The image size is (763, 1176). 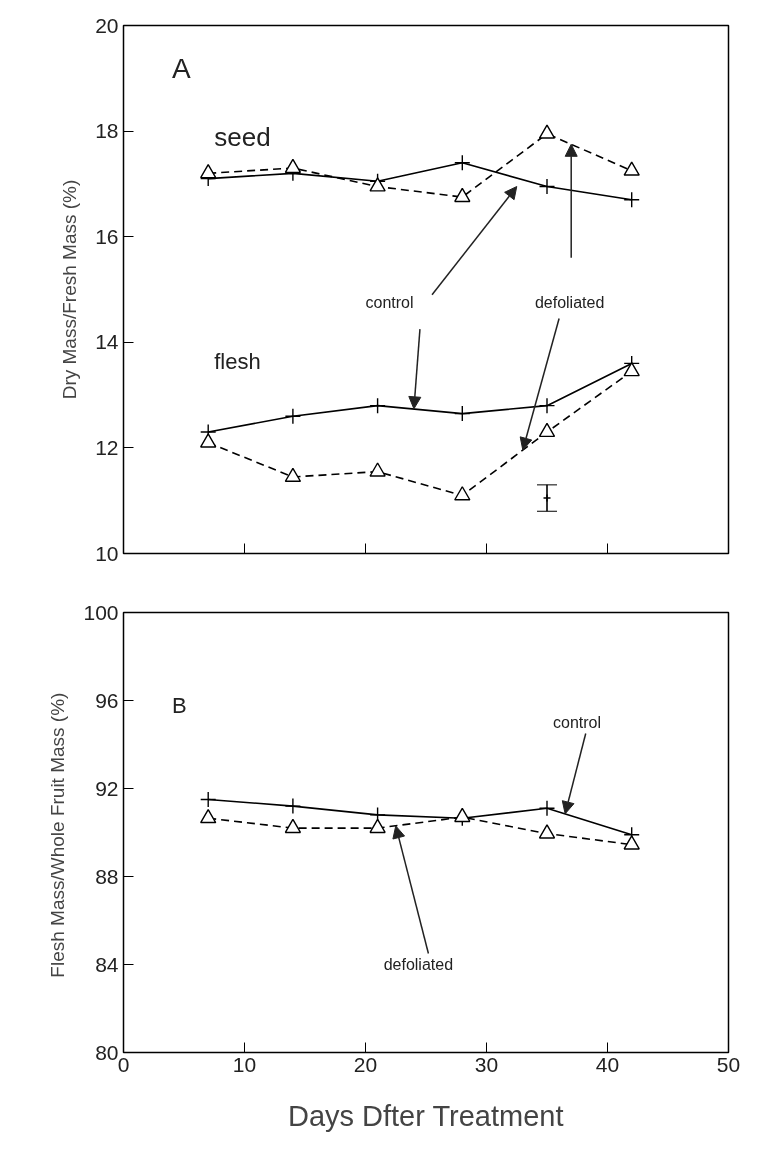 I want to click on y-tick-label: 20, so click(x=107, y=25).